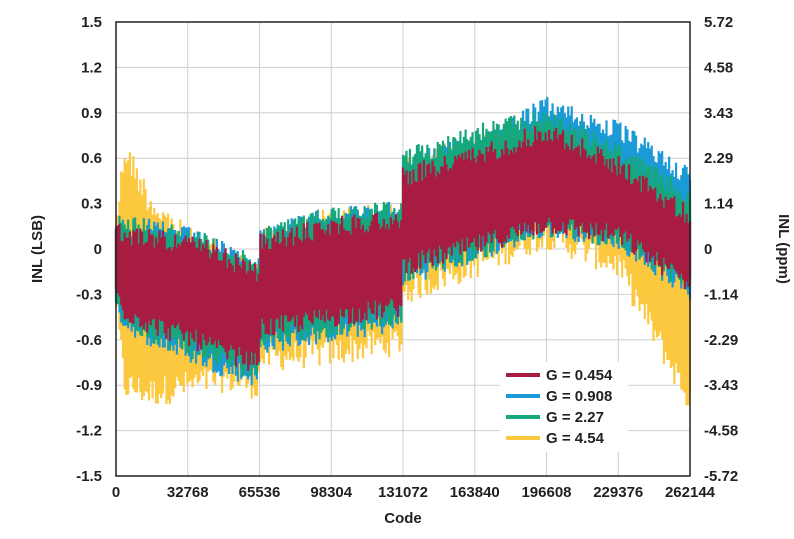  What do you see at coordinates (91, 158) in the screenshot?
I see `y-tick-label: 0.6` at bounding box center [91, 158].